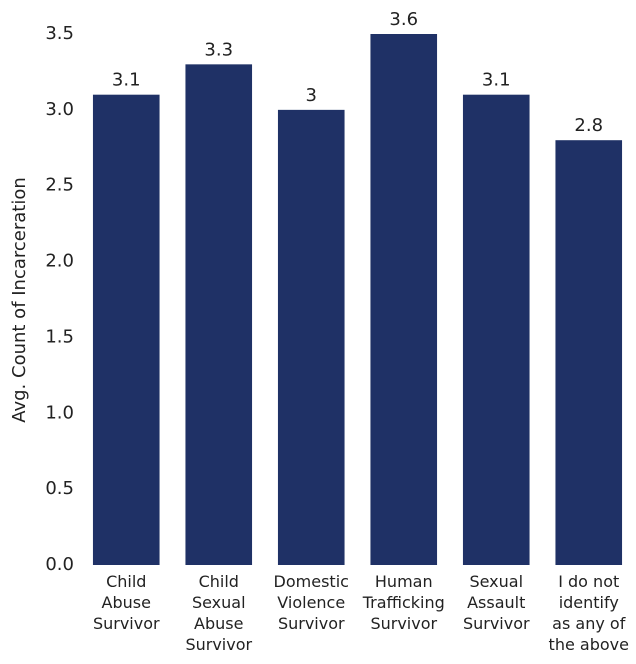  What do you see at coordinates (311, 602) in the screenshot?
I see `x-tick-label: Domestic Violence Survivor` at bounding box center [311, 602].